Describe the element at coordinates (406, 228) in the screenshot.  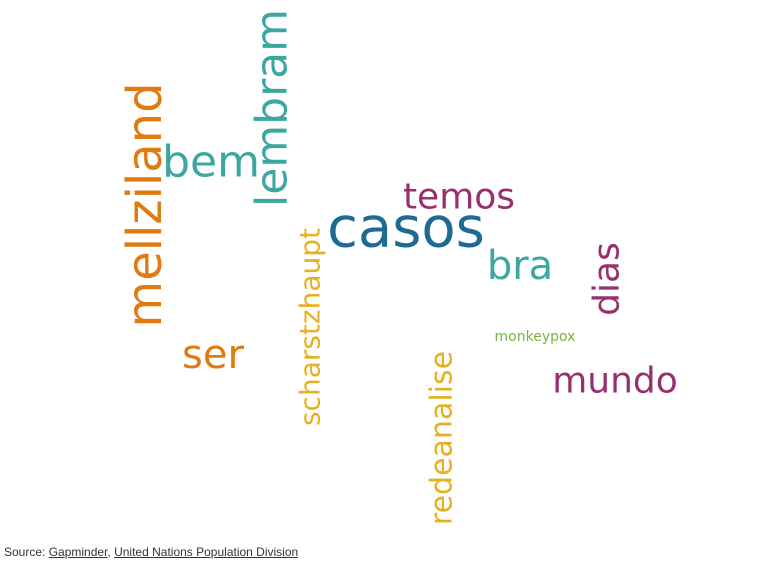
I see `word-casos: casos` at that location.